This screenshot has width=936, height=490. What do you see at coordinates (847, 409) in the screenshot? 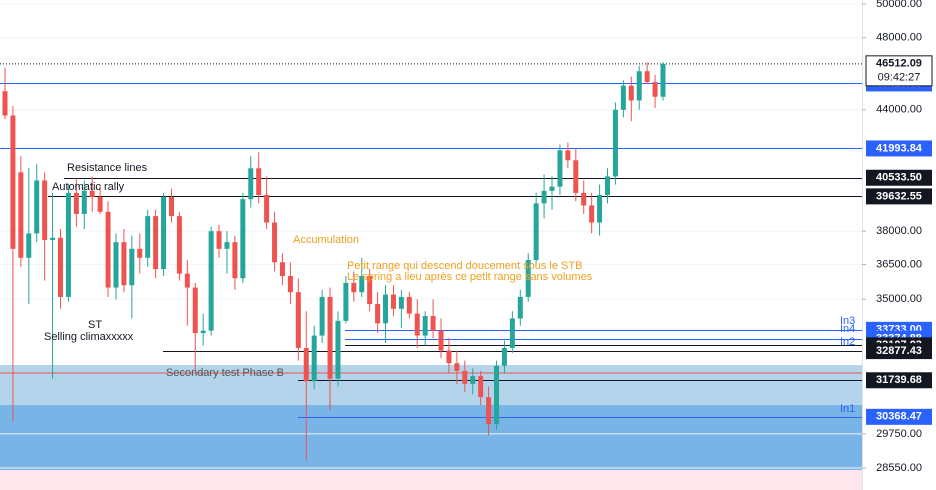
I see `annotation: In1` at bounding box center [847, 409].